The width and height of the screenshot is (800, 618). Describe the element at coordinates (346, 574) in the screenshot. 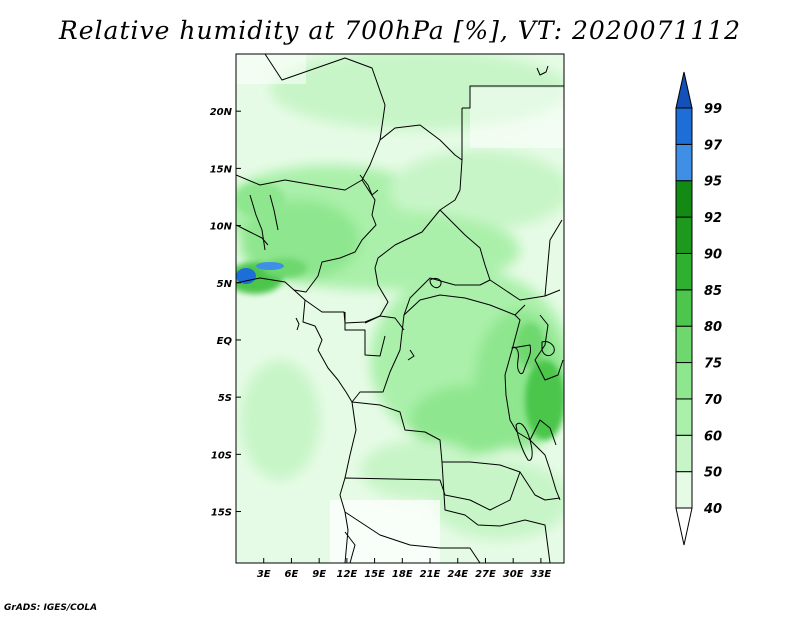

I see `lon-tick-label: 12E` at that location.